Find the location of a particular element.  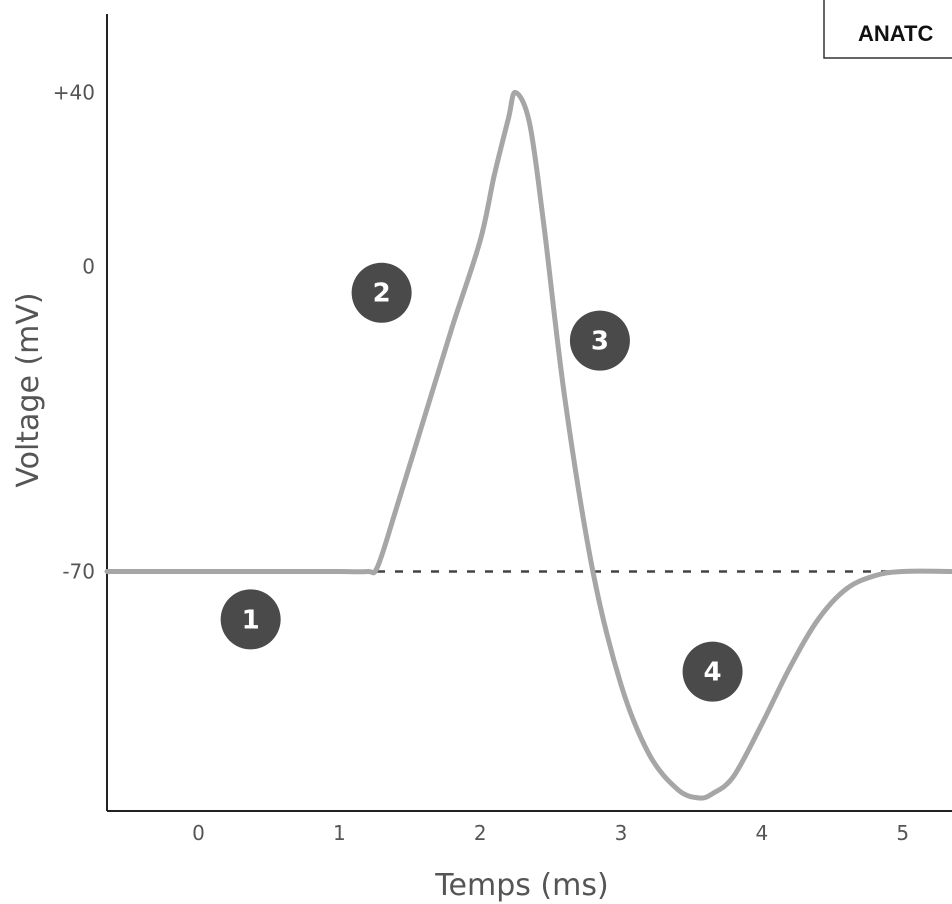

phase-badge-2: 2 is located at coordinates (381, 292).